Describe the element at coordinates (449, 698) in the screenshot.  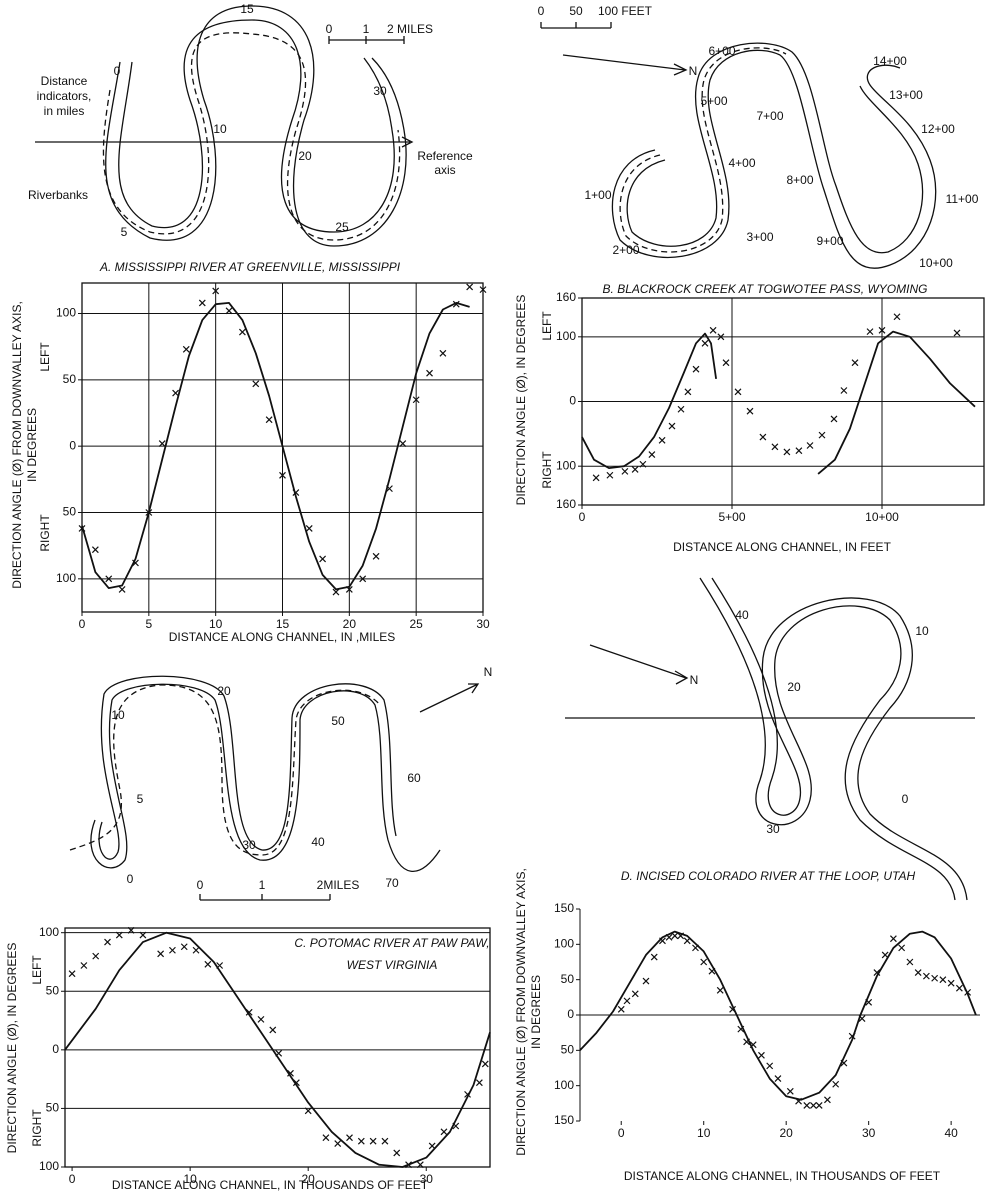
I see `north-arrow` at that location.